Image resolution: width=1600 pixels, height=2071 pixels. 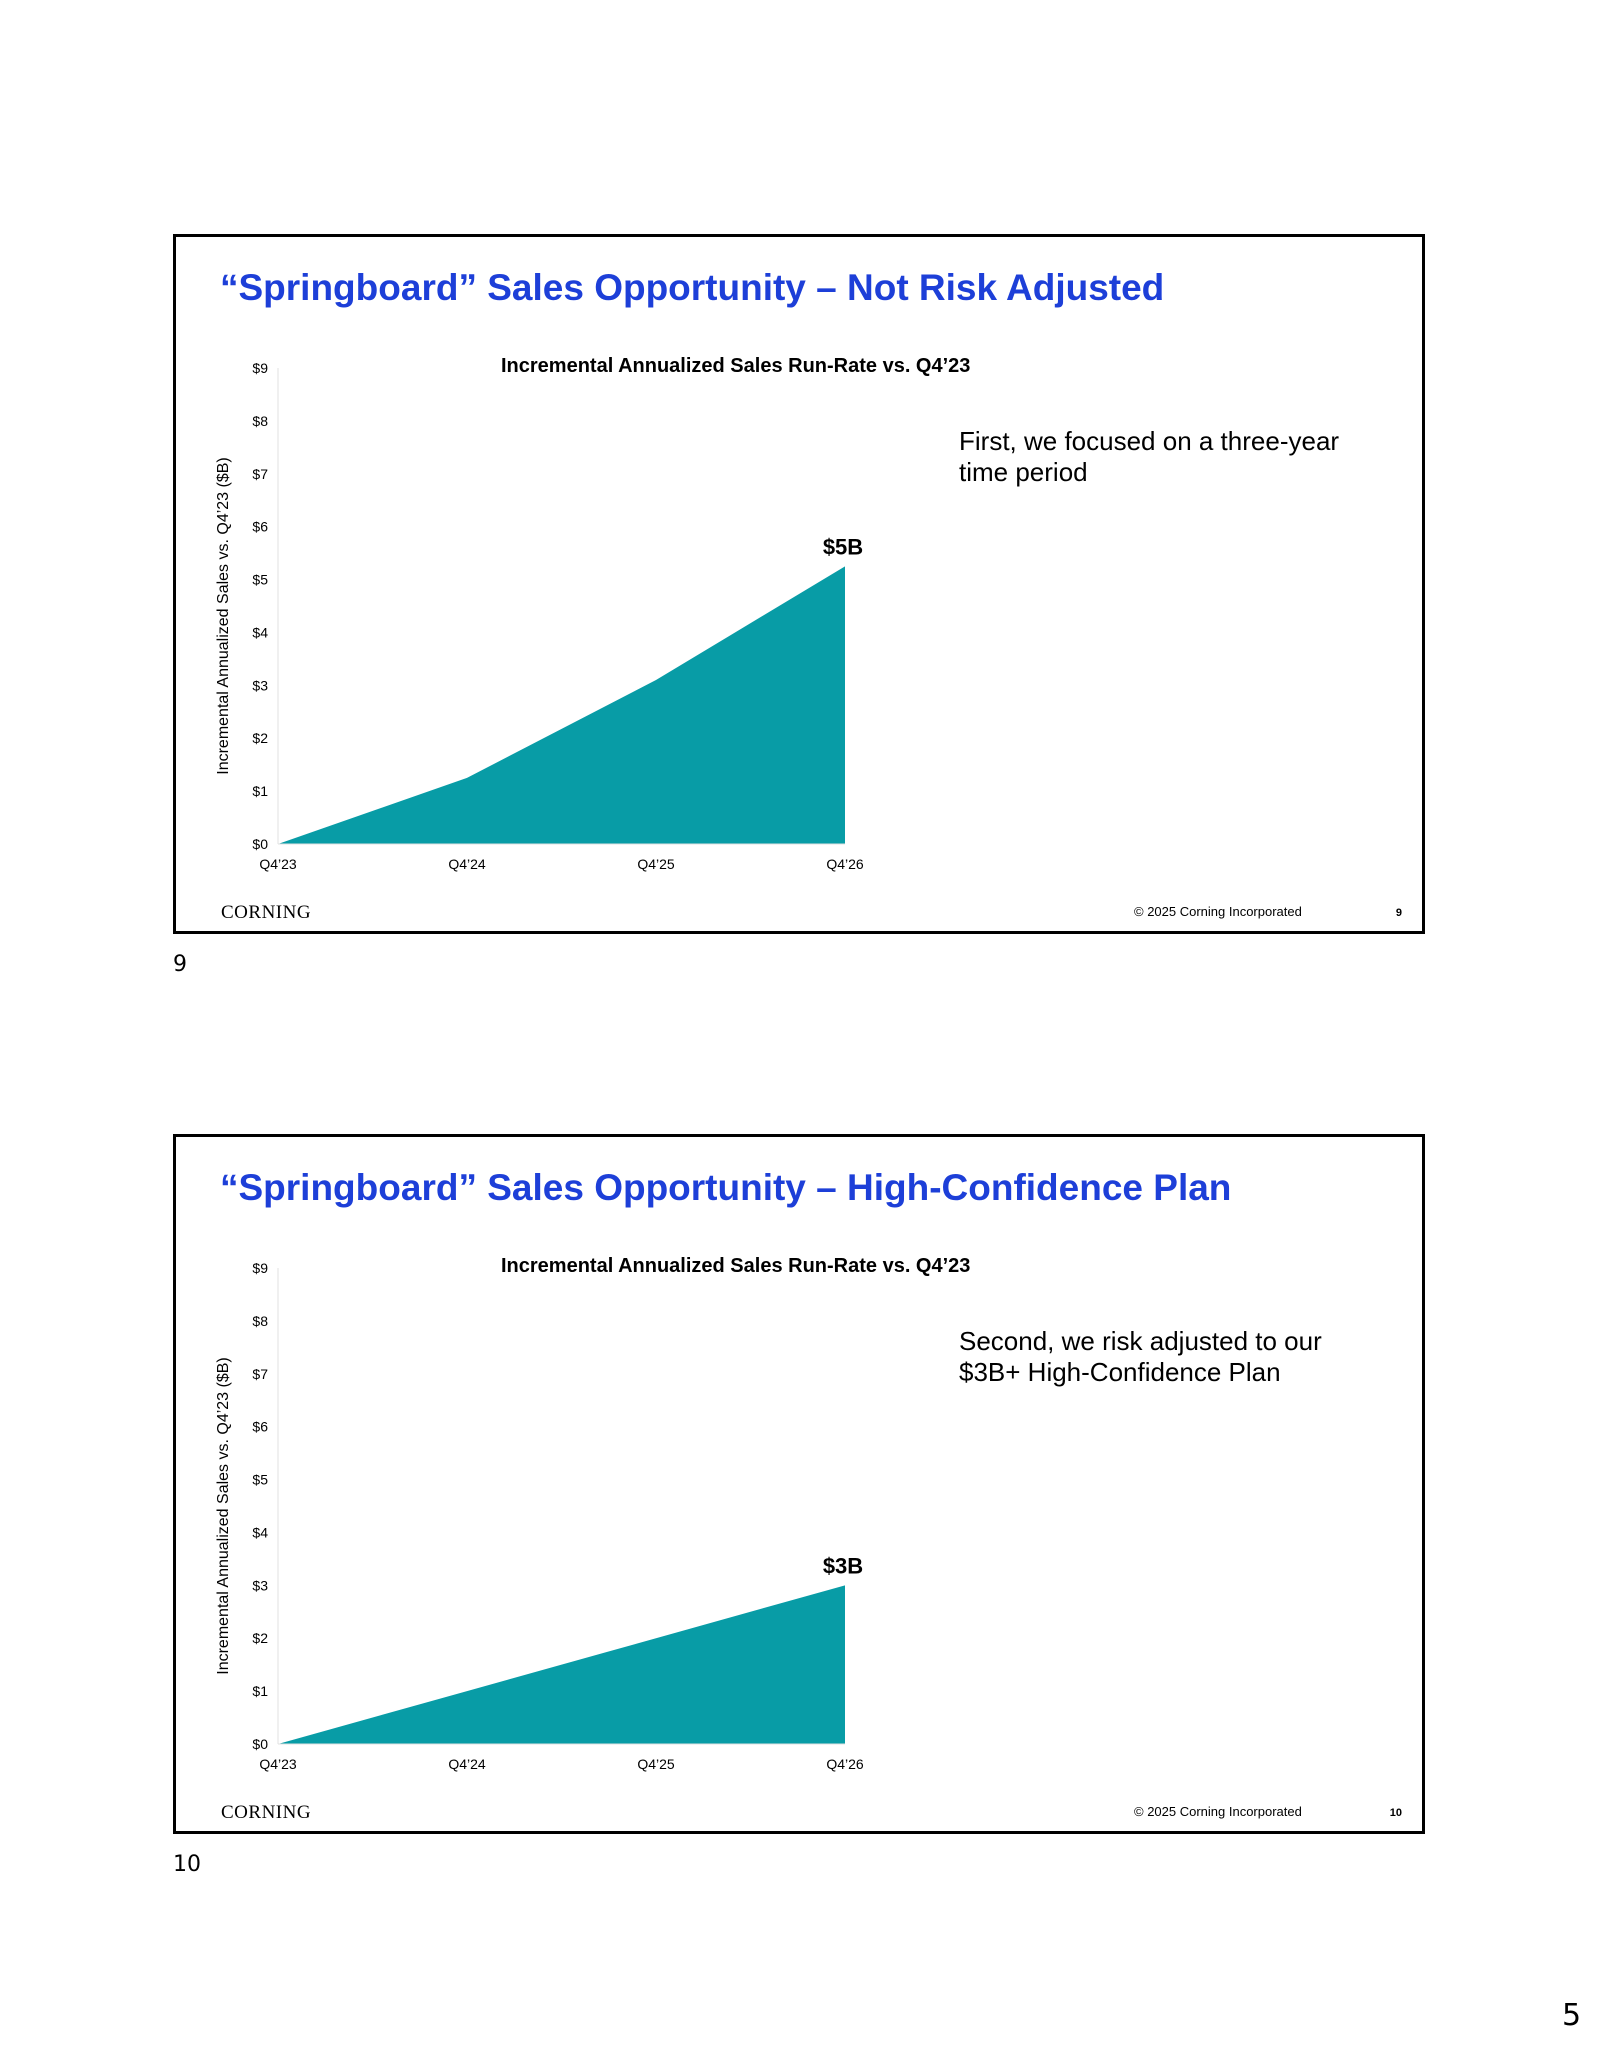 What do you see at coordinates (843, 546) in the screenshot?
I see `data-label: $5B` at bounding box center [843, 546].